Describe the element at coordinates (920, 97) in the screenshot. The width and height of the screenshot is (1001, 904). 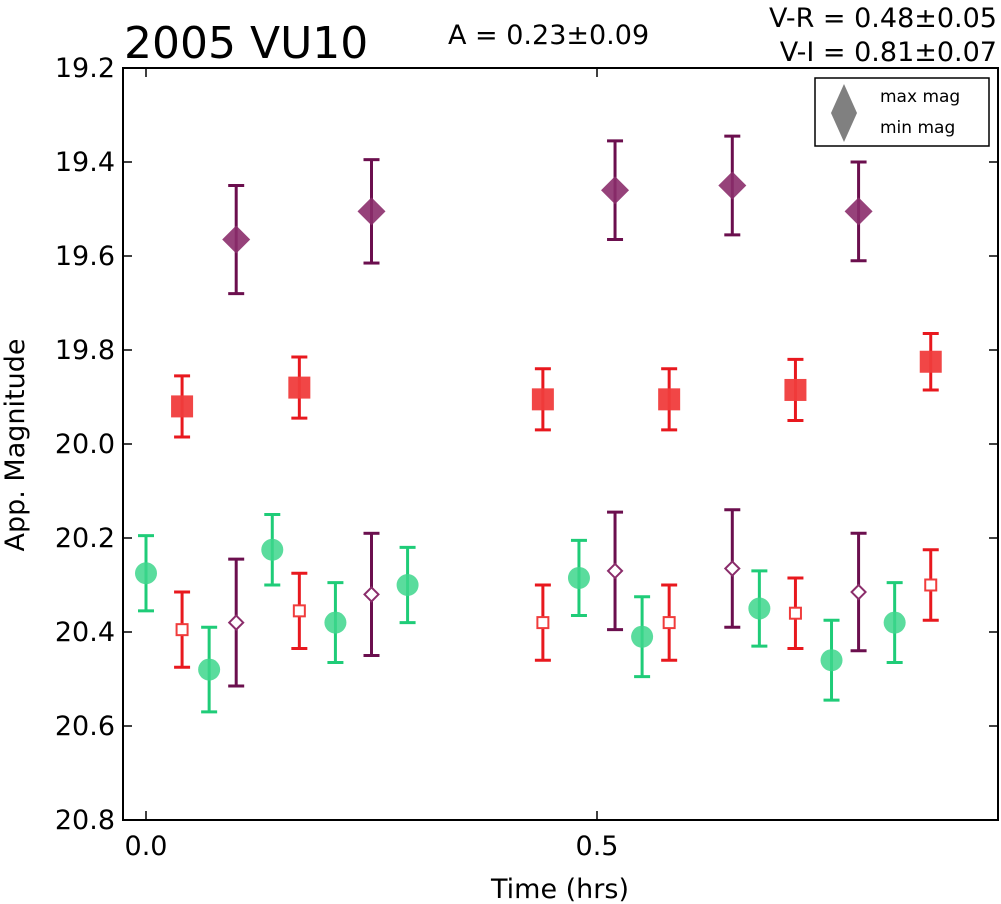
I see `legend-max-label: max mag` at that location.